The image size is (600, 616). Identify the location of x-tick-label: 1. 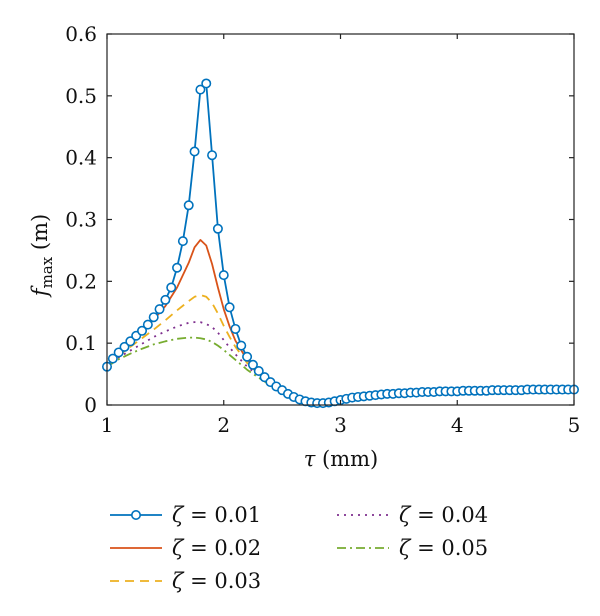
(107, 425).